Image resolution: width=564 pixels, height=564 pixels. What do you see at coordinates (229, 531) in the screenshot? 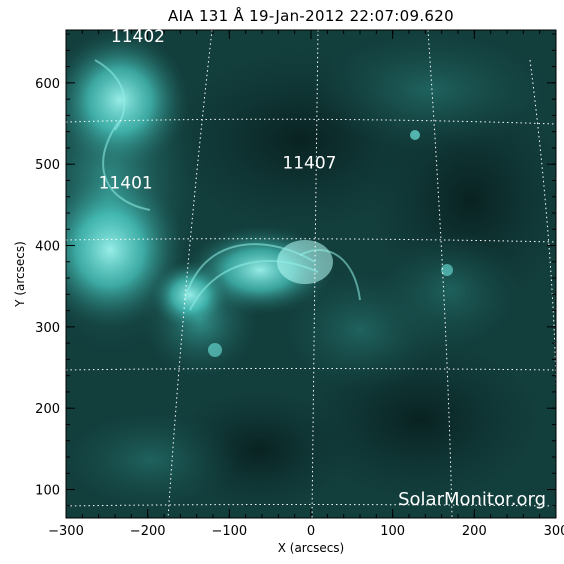
I see `x-tick-label: −100` at bounding box center [229, 531].